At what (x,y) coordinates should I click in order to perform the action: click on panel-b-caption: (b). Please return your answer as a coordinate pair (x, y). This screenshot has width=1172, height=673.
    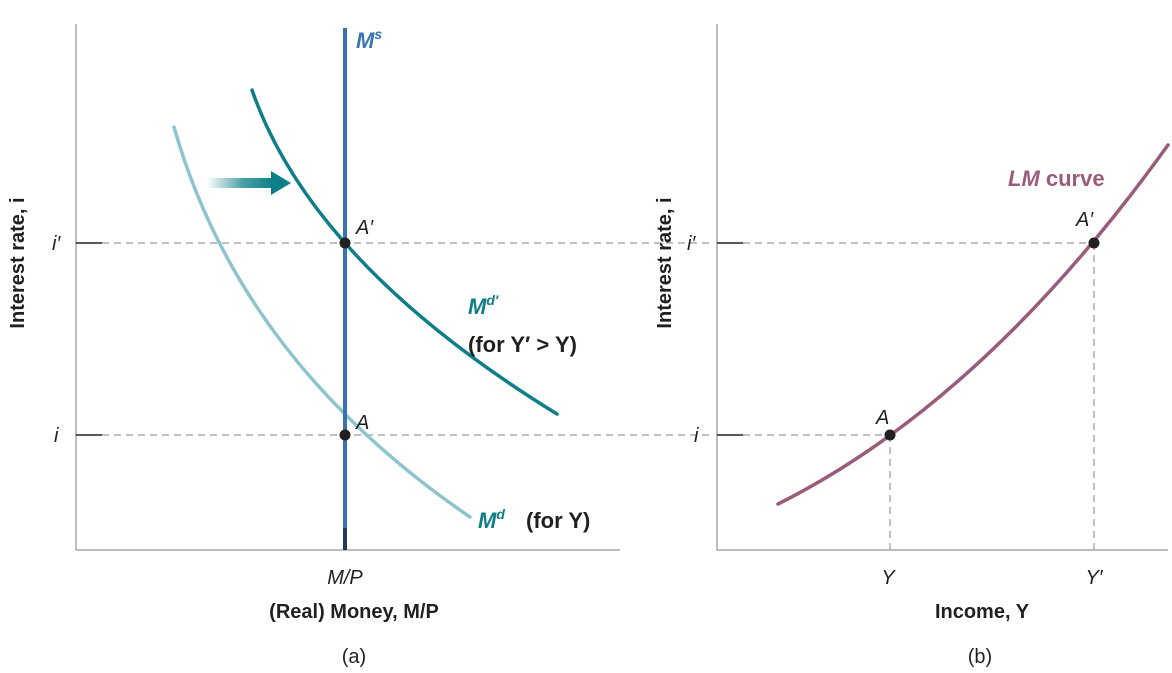
    Looking at the image, I should click on (980, 657).